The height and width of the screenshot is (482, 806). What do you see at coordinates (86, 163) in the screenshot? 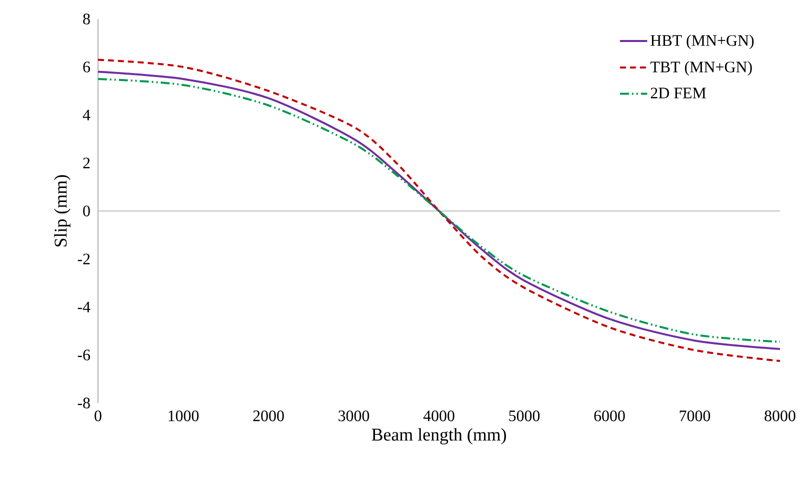
I see `y-tick-label: 2` at bounding box center [86, 163].